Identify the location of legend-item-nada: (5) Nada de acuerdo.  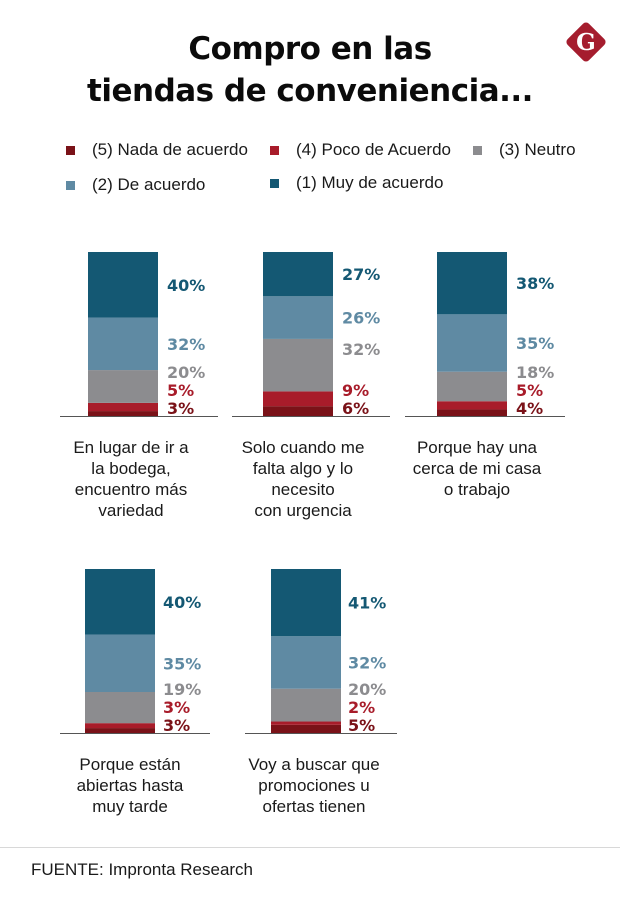
(157, 150).